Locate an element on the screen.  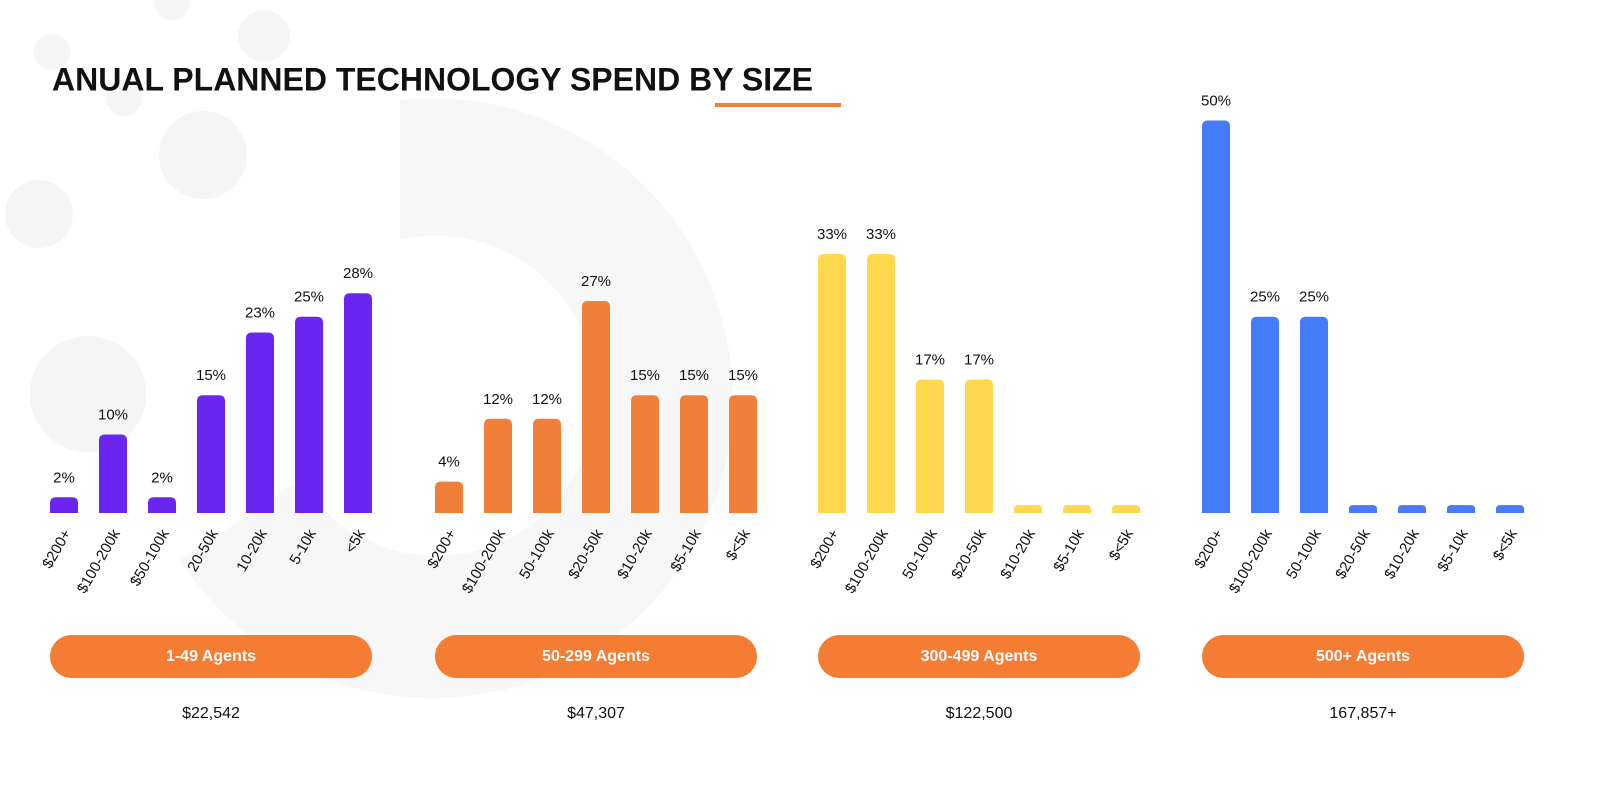
group-label: 500+ Agents is located at coordinates (1363, 656).